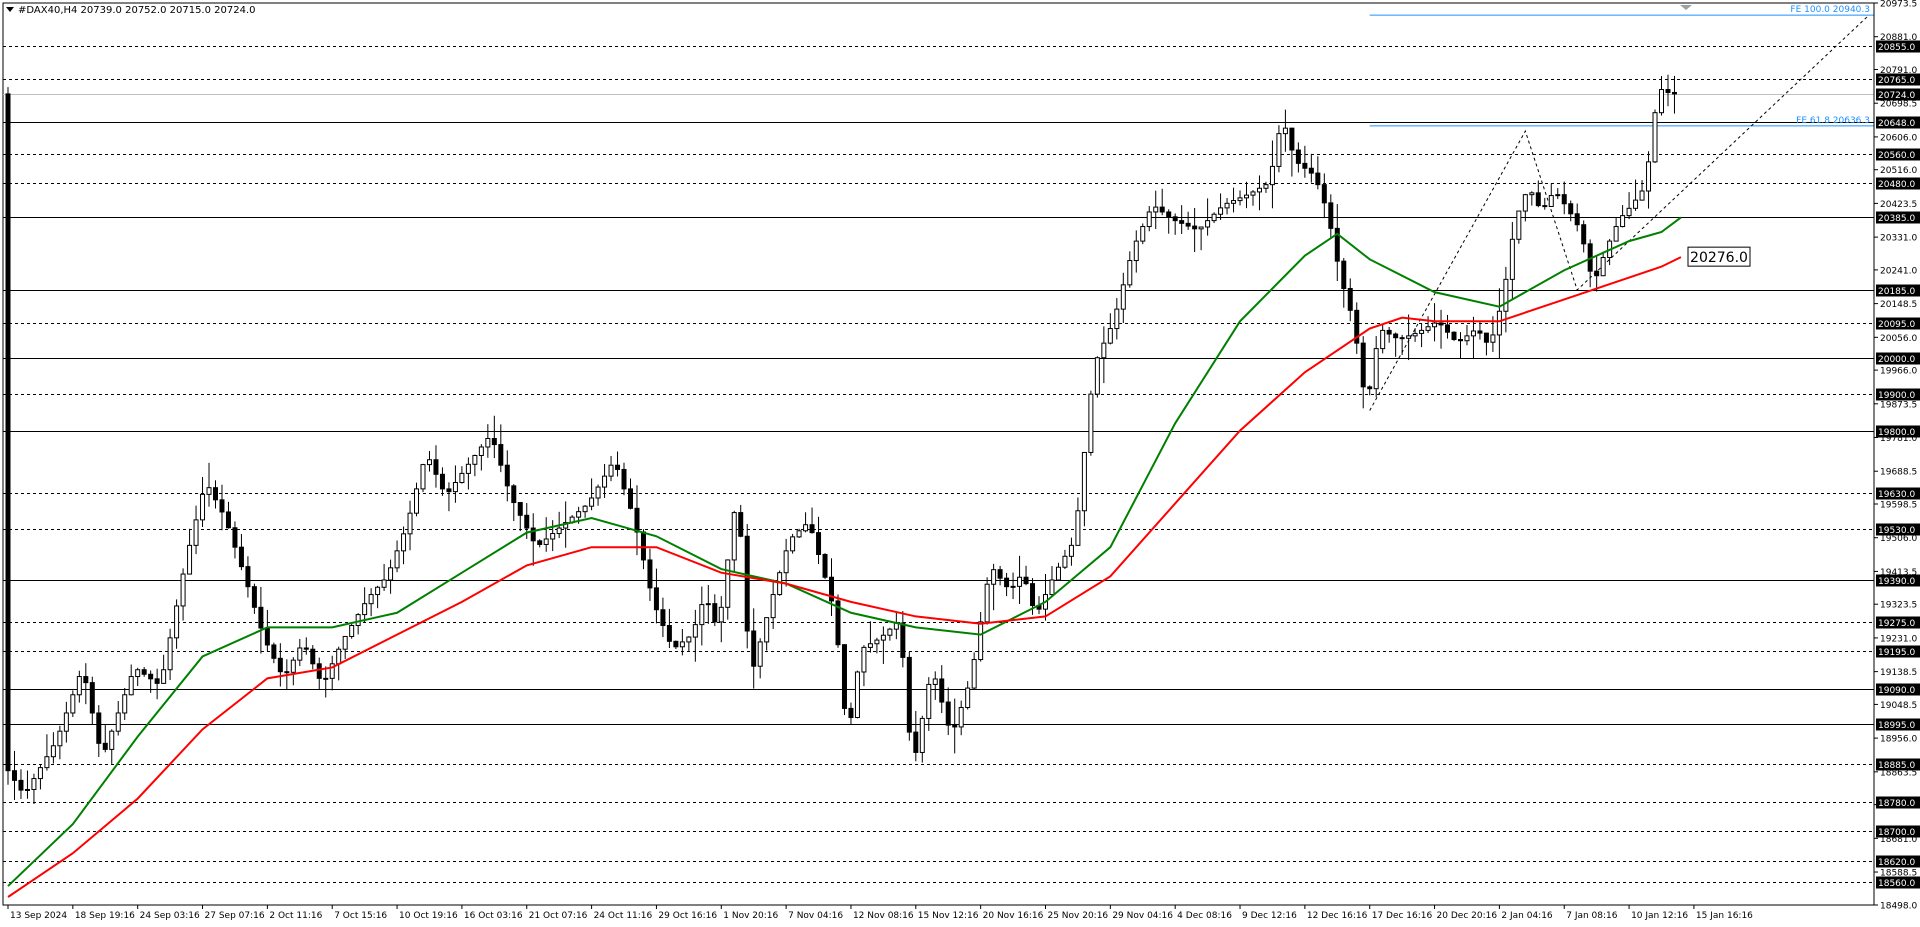  I want to click on level-tag-text: 18995.0, so click(1896, 726).